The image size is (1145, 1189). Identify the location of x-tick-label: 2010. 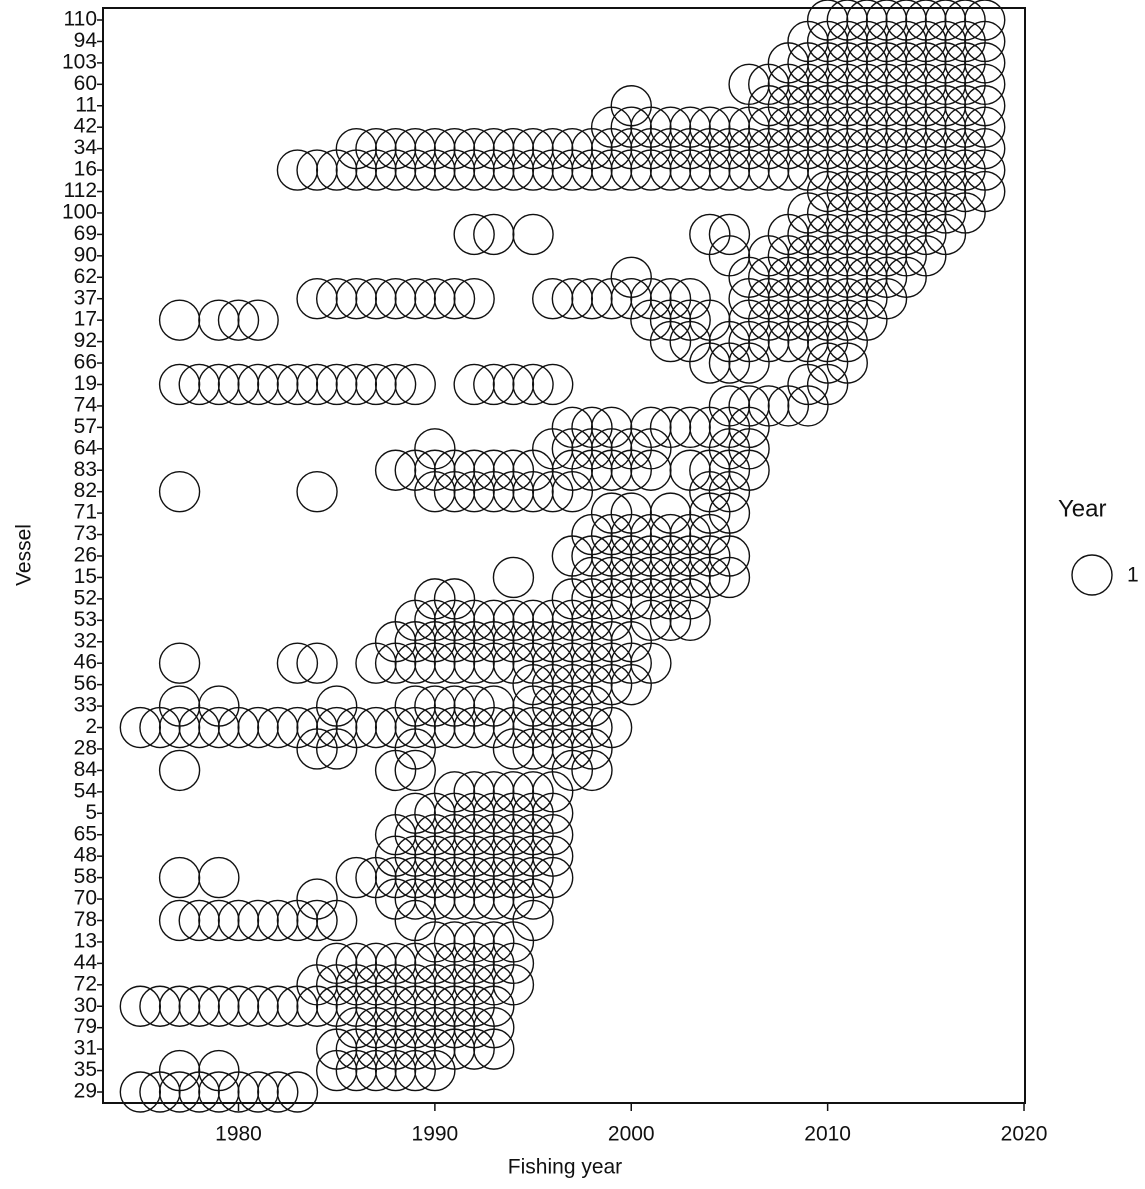
(827, 1134).